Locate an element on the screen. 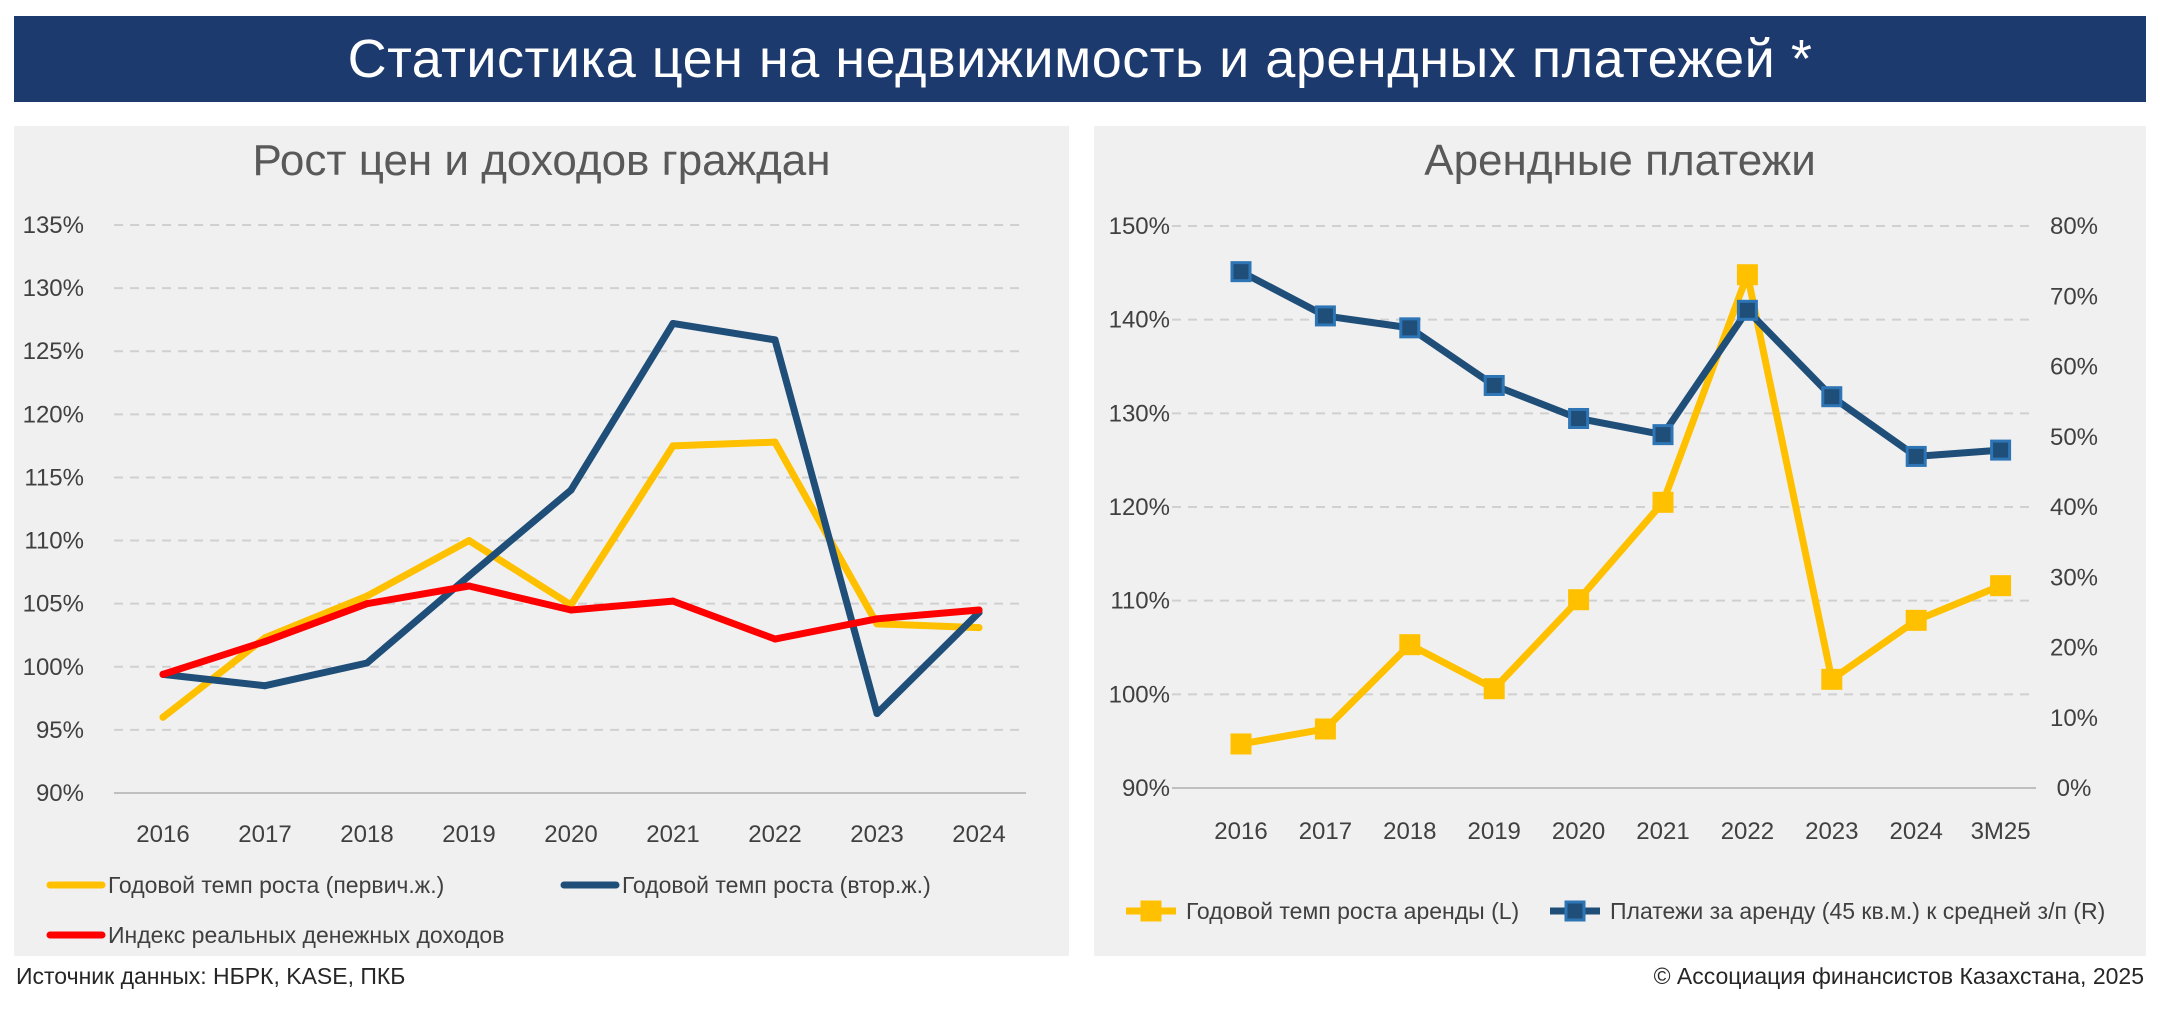 The height and width of the screenshot is (1010, 2160). legend-label: Годовой темп роста аренды (L) is located at coordinates (1352, 911).